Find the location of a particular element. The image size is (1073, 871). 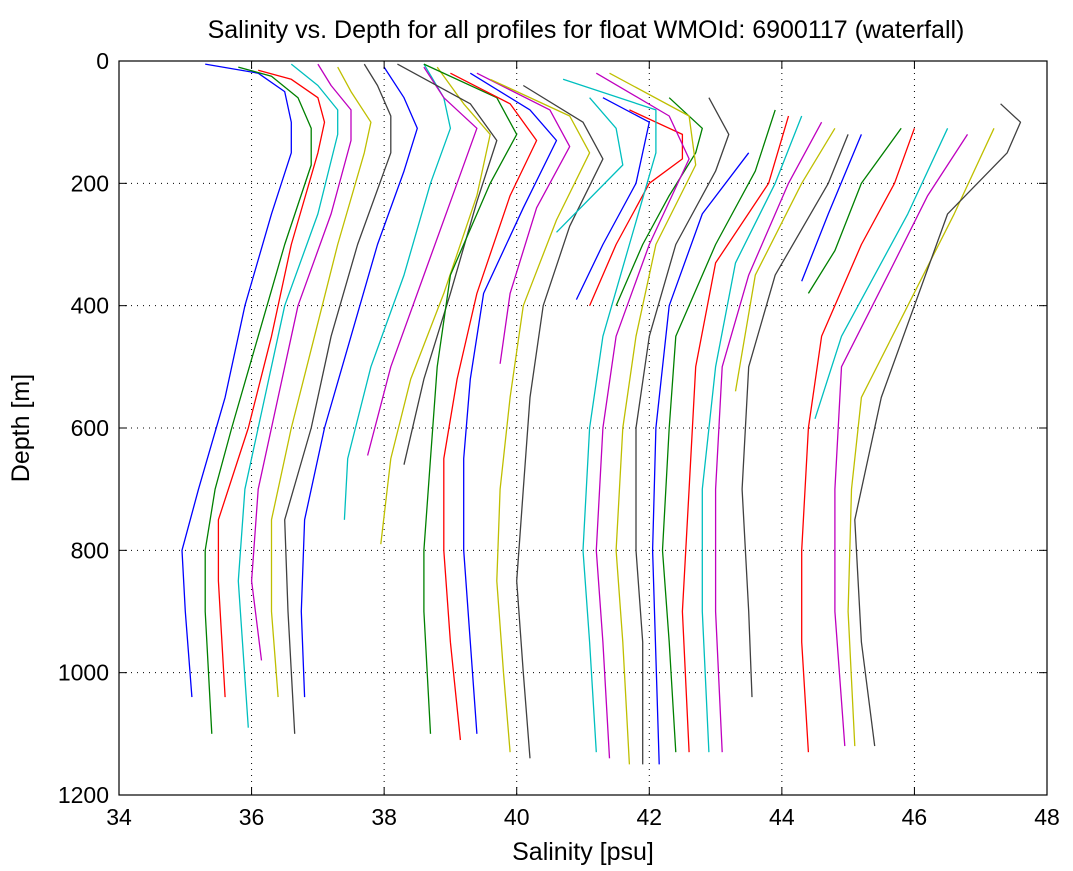

y-axis-label: Depth [m] is located at coordinates (21, 428).